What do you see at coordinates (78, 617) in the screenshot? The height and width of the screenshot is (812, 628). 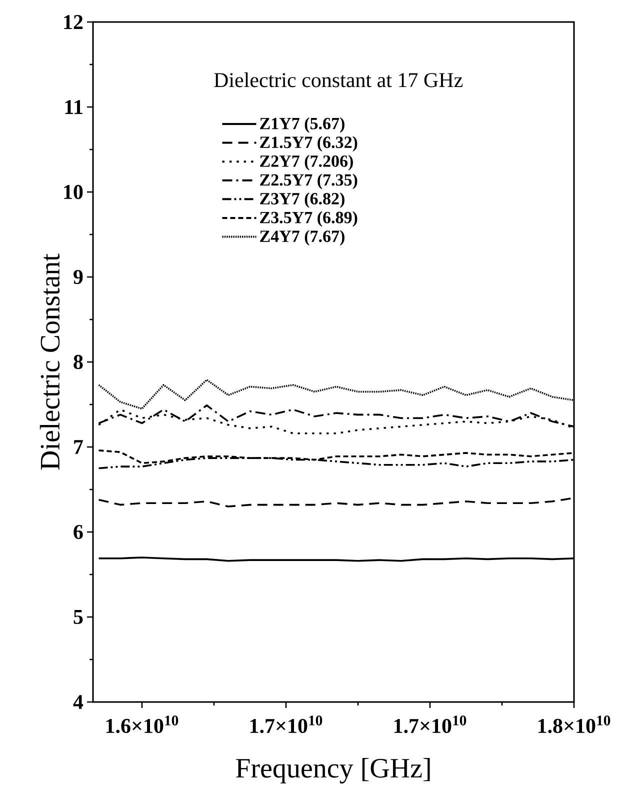 I see `y-tick-label: 5` at bounding box center [78, 617].